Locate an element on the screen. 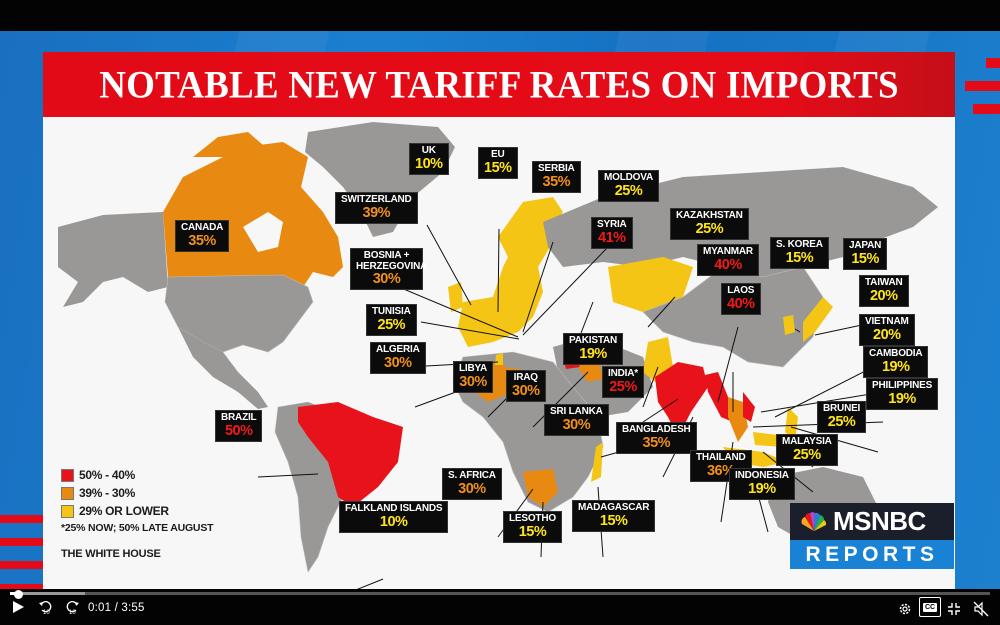 The image size is (1000, 625). country-label-uk: UK 10% is located at coordinates (429, 159).